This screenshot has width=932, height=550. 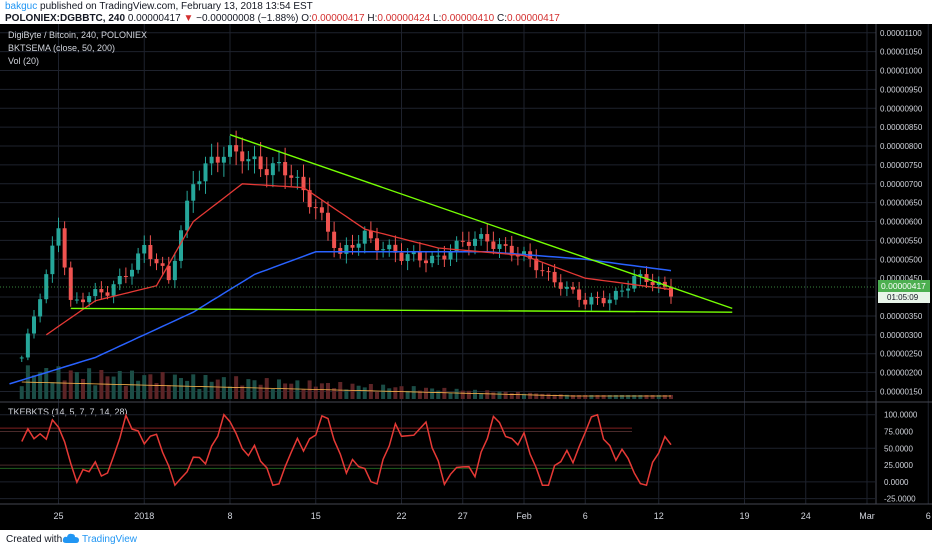 I want to click on price-tick-label: 0.00000850, so click(x=901, y=127).